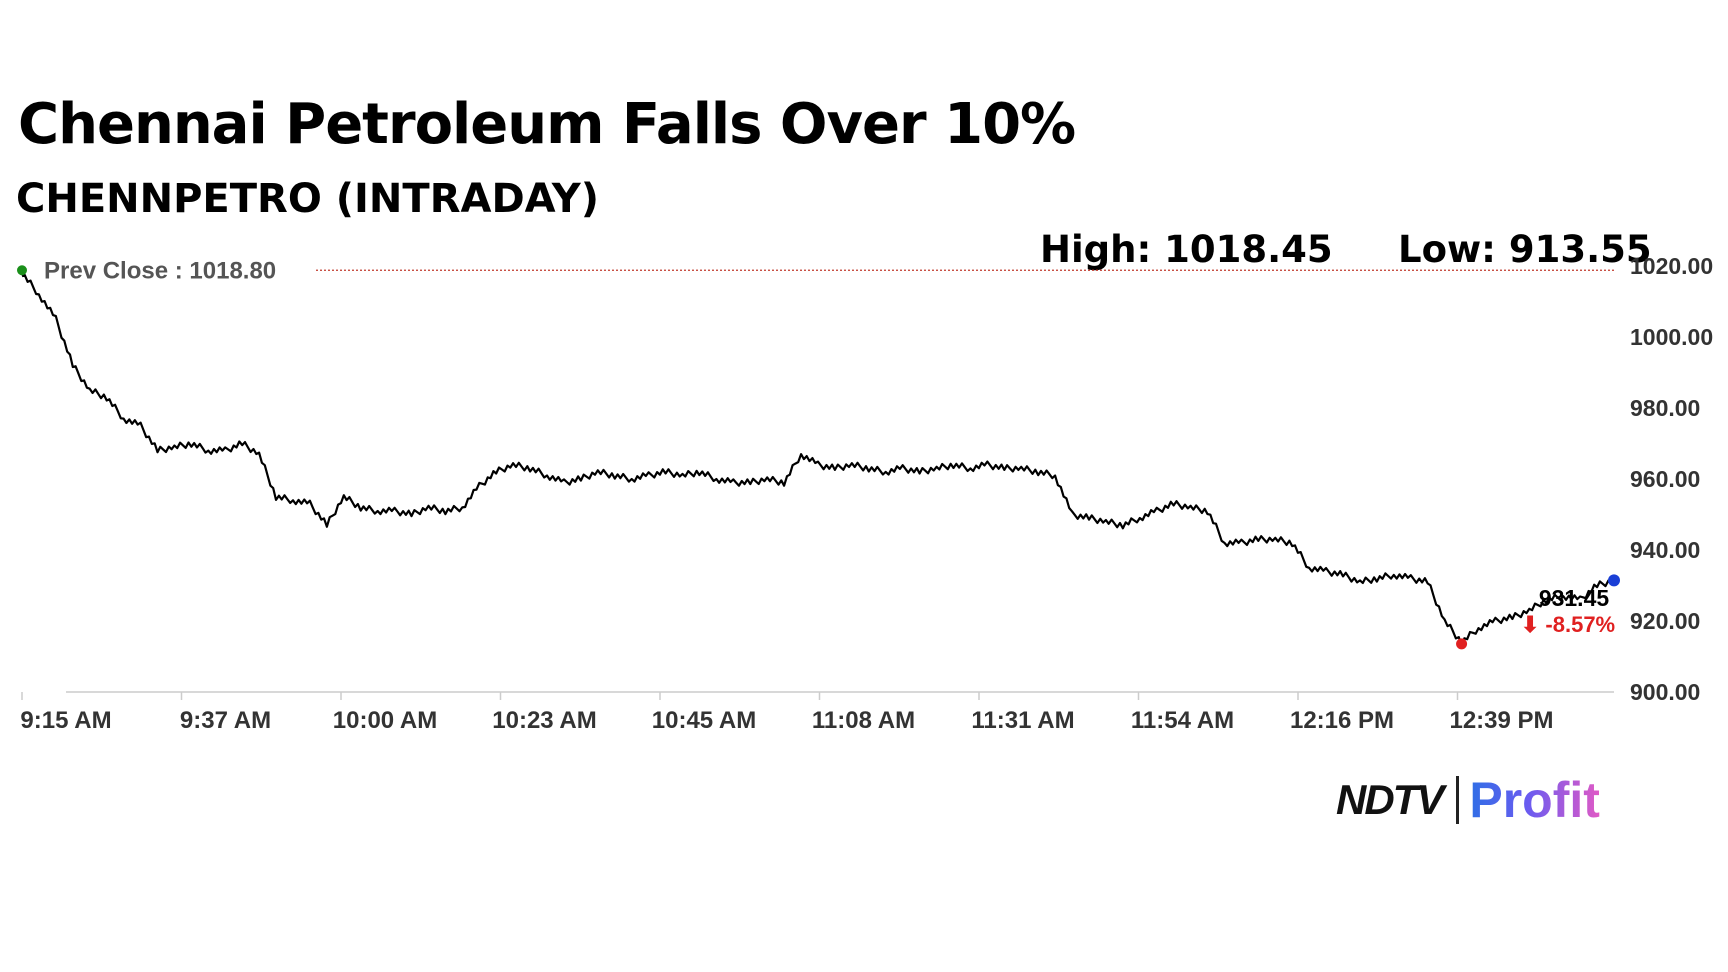 This screenshot has width=1728, height=972. I want to click on x-tick-label: 10:45 AM, so click(704, 720).